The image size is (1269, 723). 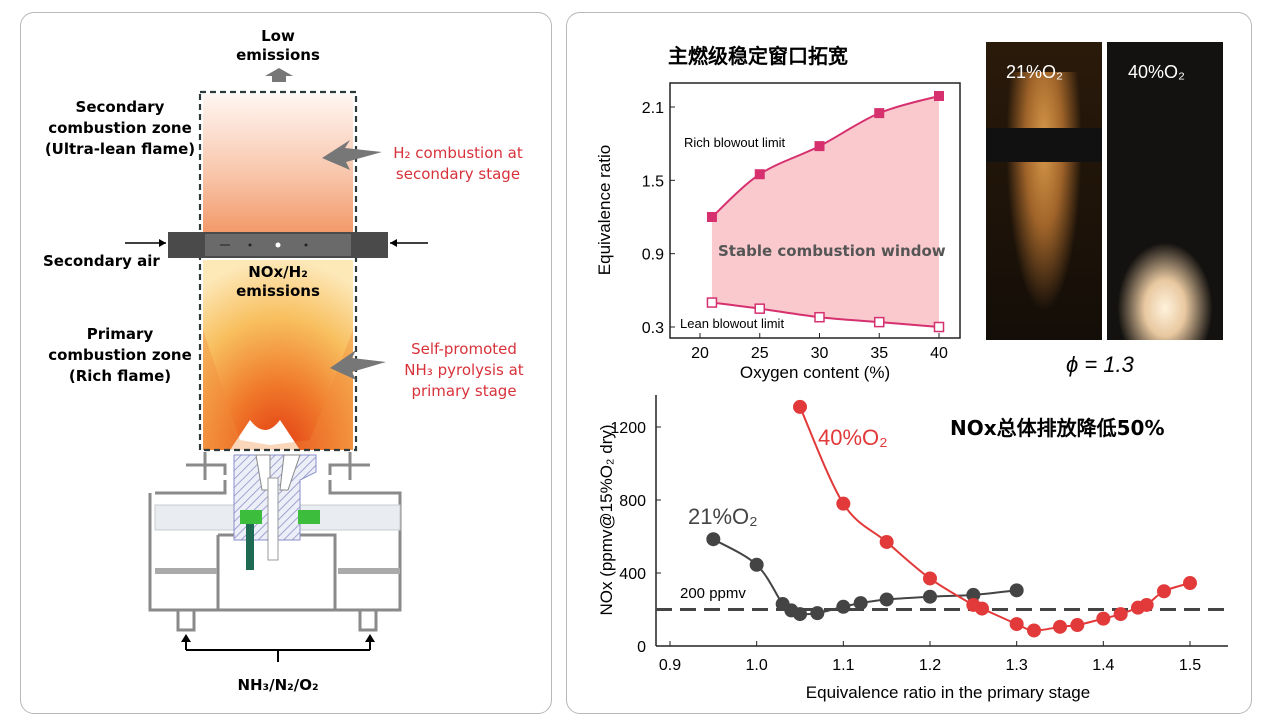 I want to click on stable-window-fill, so click(x=825, y=211).